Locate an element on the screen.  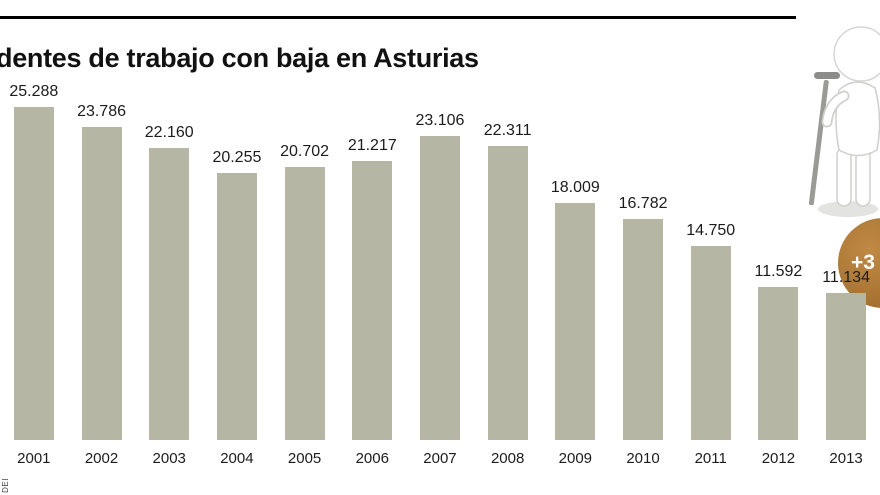
x-axis-label: 2001 is located at coordinates (34, 458).